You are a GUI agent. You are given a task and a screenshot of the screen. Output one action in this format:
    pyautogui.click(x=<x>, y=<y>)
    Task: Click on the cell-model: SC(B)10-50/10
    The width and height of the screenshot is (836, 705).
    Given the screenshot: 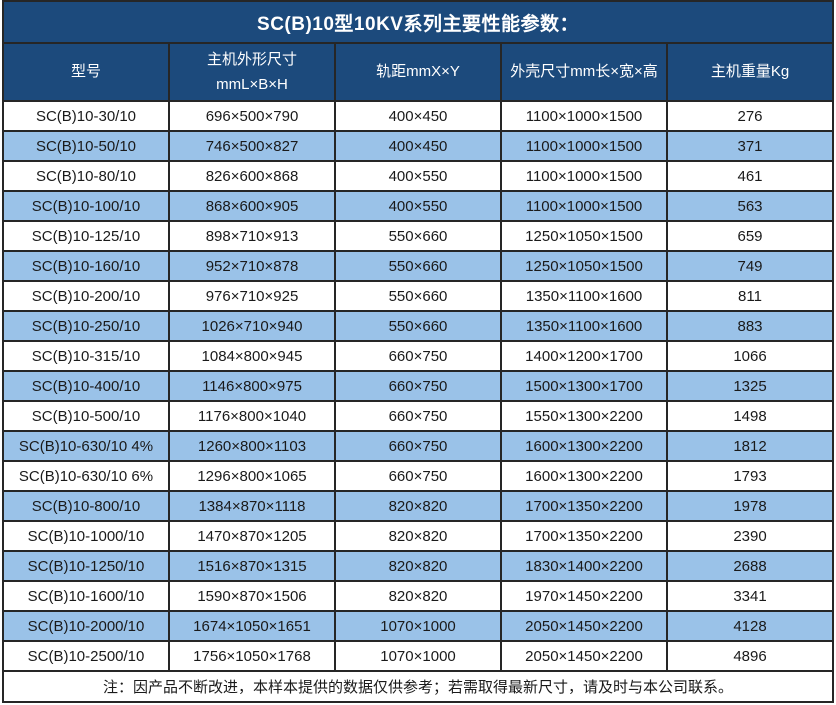 What is the action you would take?
    pyautogui.click(x=86, y=146)
    